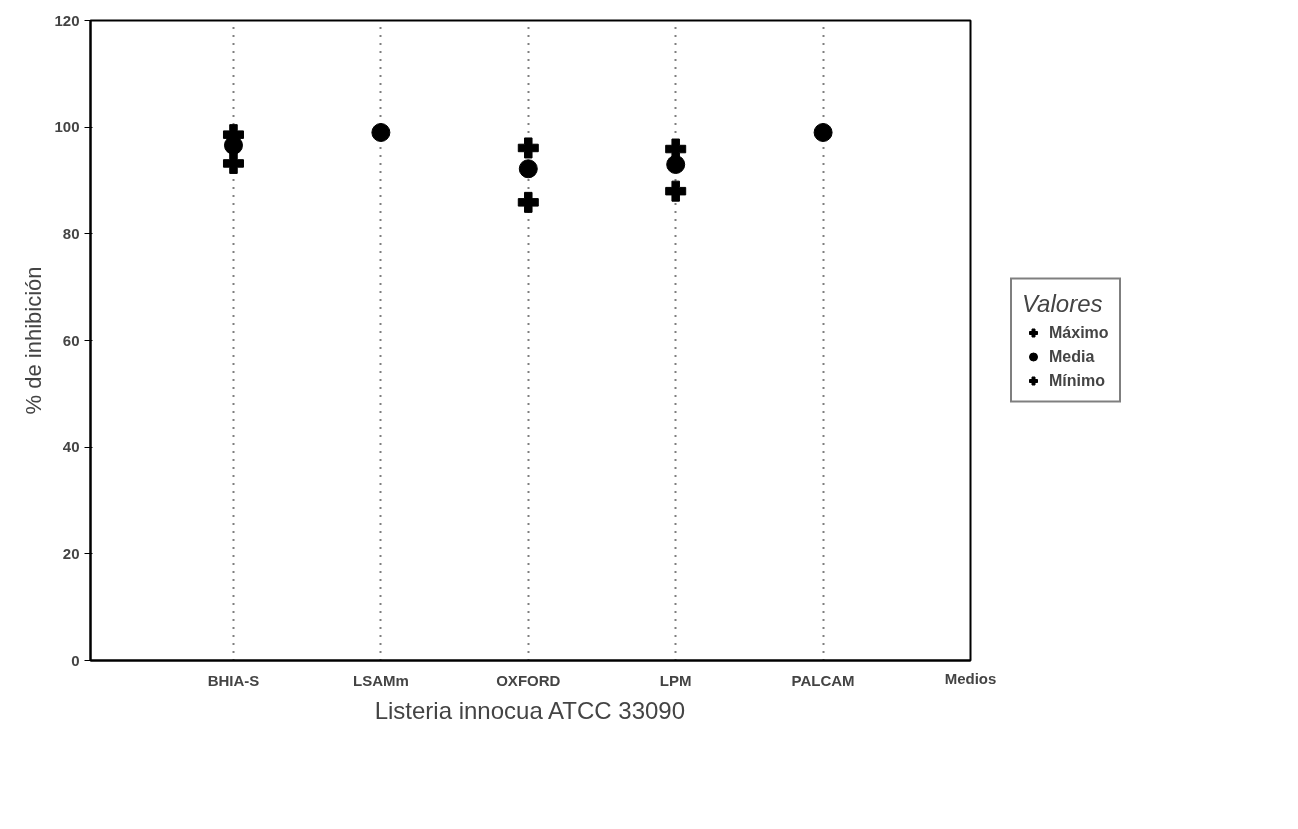  What do you see at coordinates (71, 340) in the screenshot?
I see `y-tick-label: 60` at bounding box center [71, 340].